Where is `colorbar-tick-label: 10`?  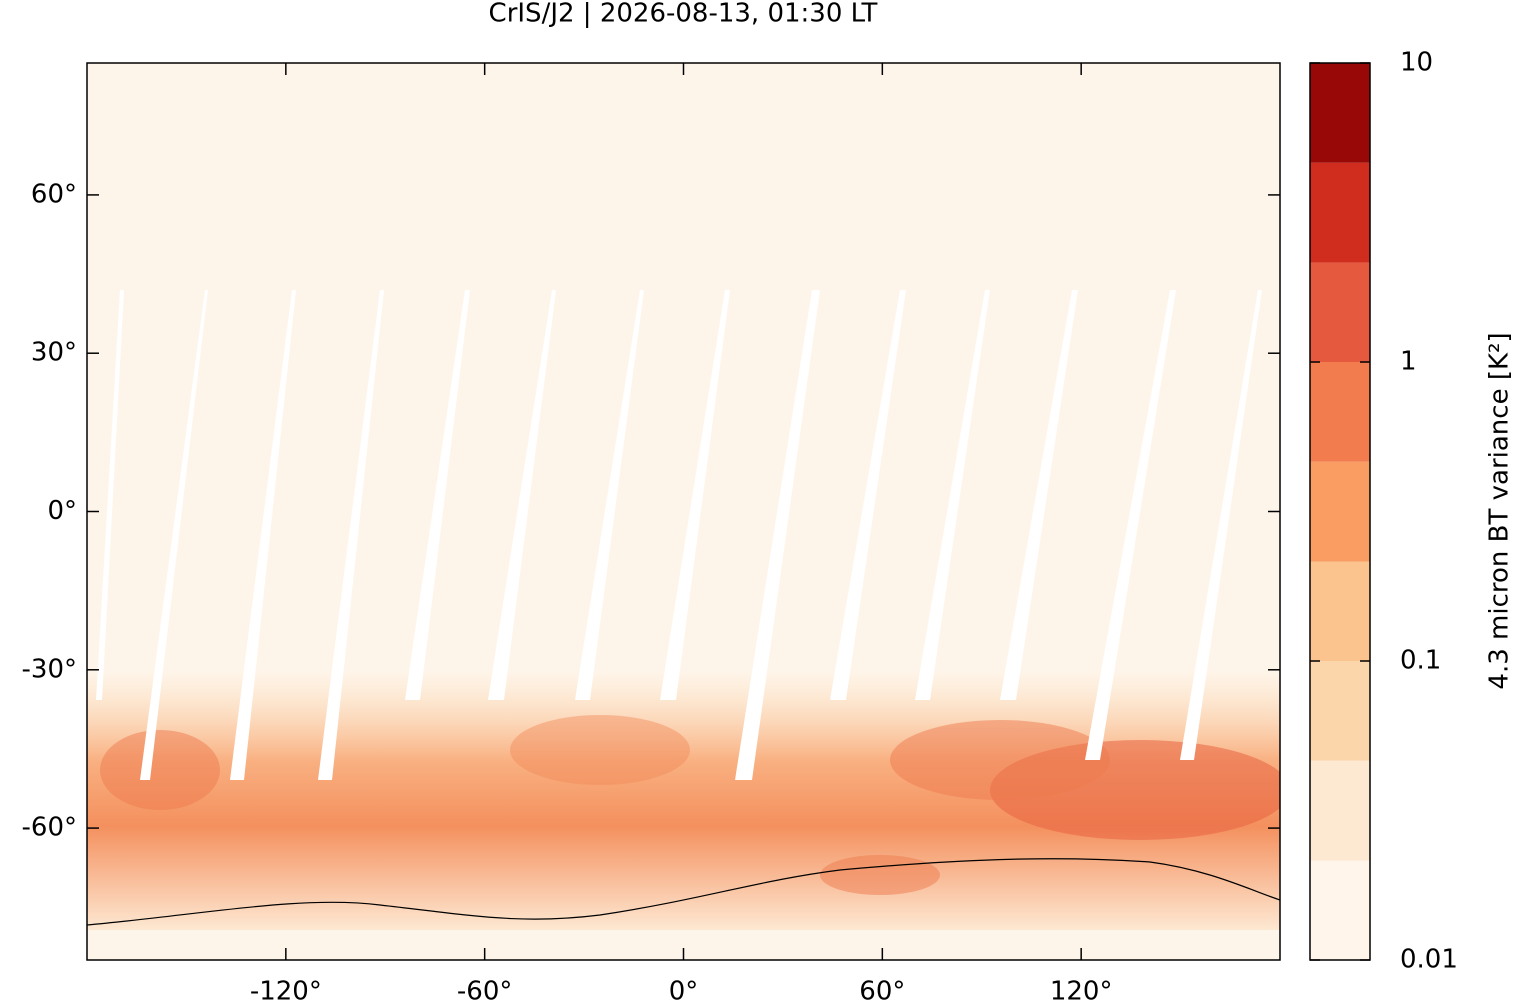
colorbar-tick-label: 10 is located at coordinates (1416, 63).